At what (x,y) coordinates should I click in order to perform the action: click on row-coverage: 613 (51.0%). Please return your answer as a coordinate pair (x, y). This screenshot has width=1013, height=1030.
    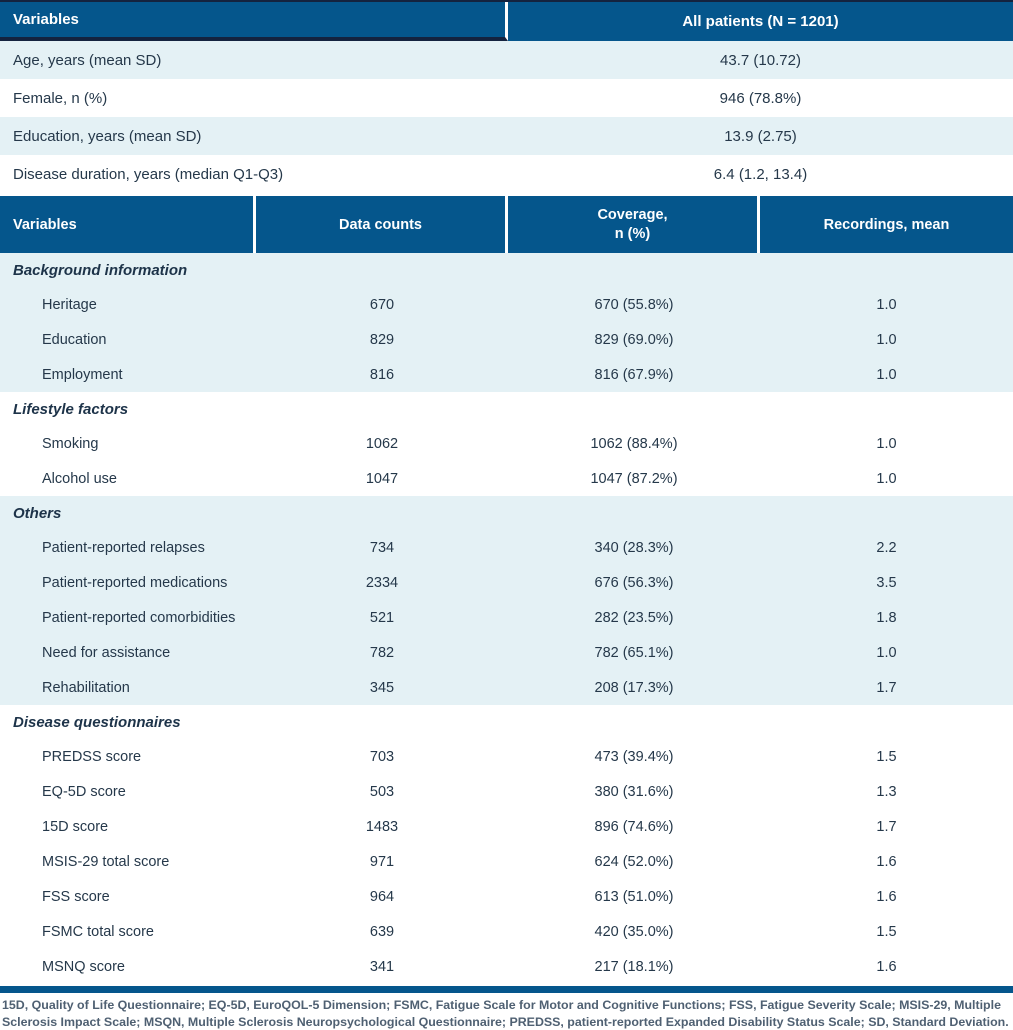
    Looking at the image, I should click on (634, 896).